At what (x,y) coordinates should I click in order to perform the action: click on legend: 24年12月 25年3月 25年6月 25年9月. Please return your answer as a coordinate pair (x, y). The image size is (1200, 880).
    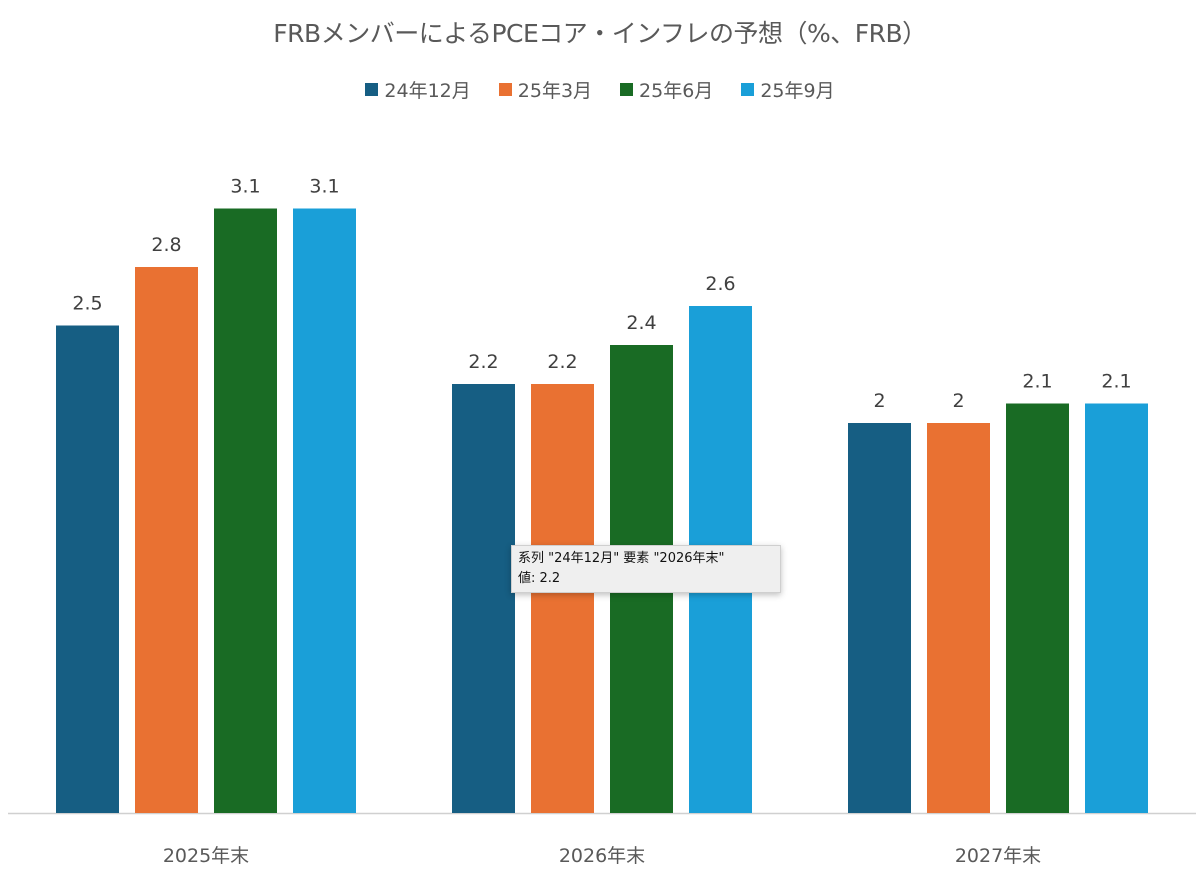
    Looking at the image, I should click on (600, 89).